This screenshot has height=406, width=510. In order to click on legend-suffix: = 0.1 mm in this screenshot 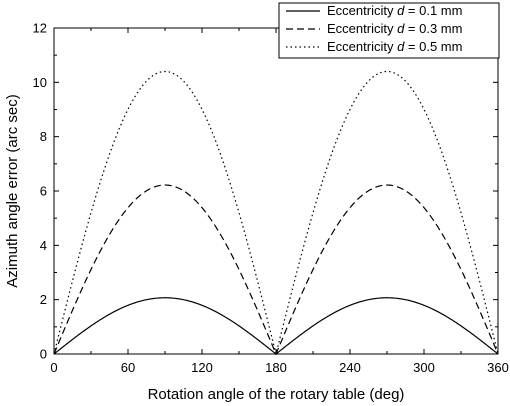, I will do `click(433, 10)`.